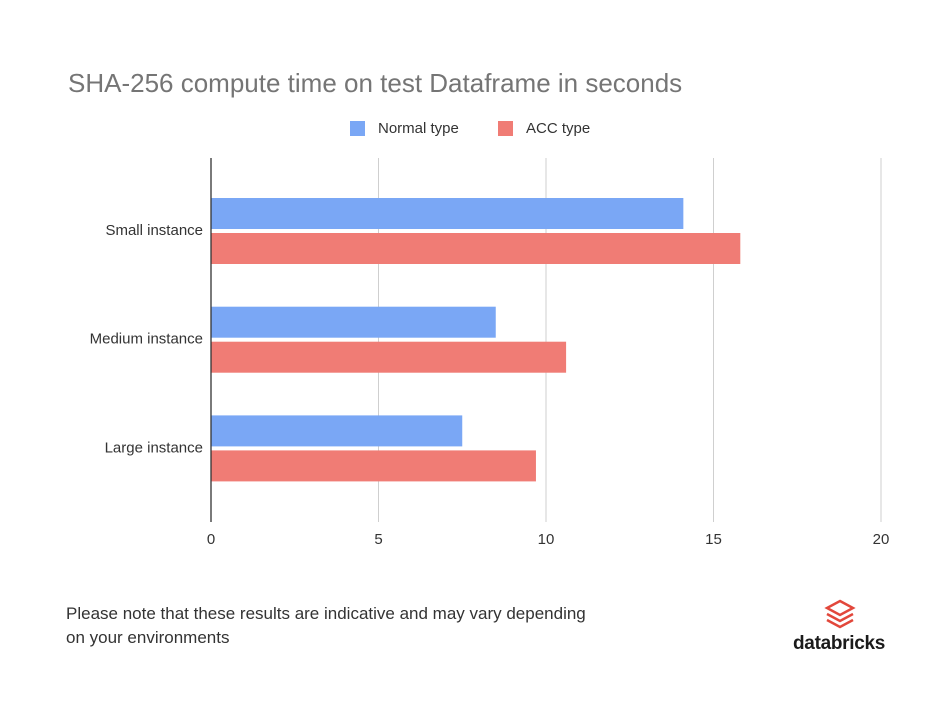 This screenshot has width=949, height=720. I want to click on brand-icon, so click(840, 614).